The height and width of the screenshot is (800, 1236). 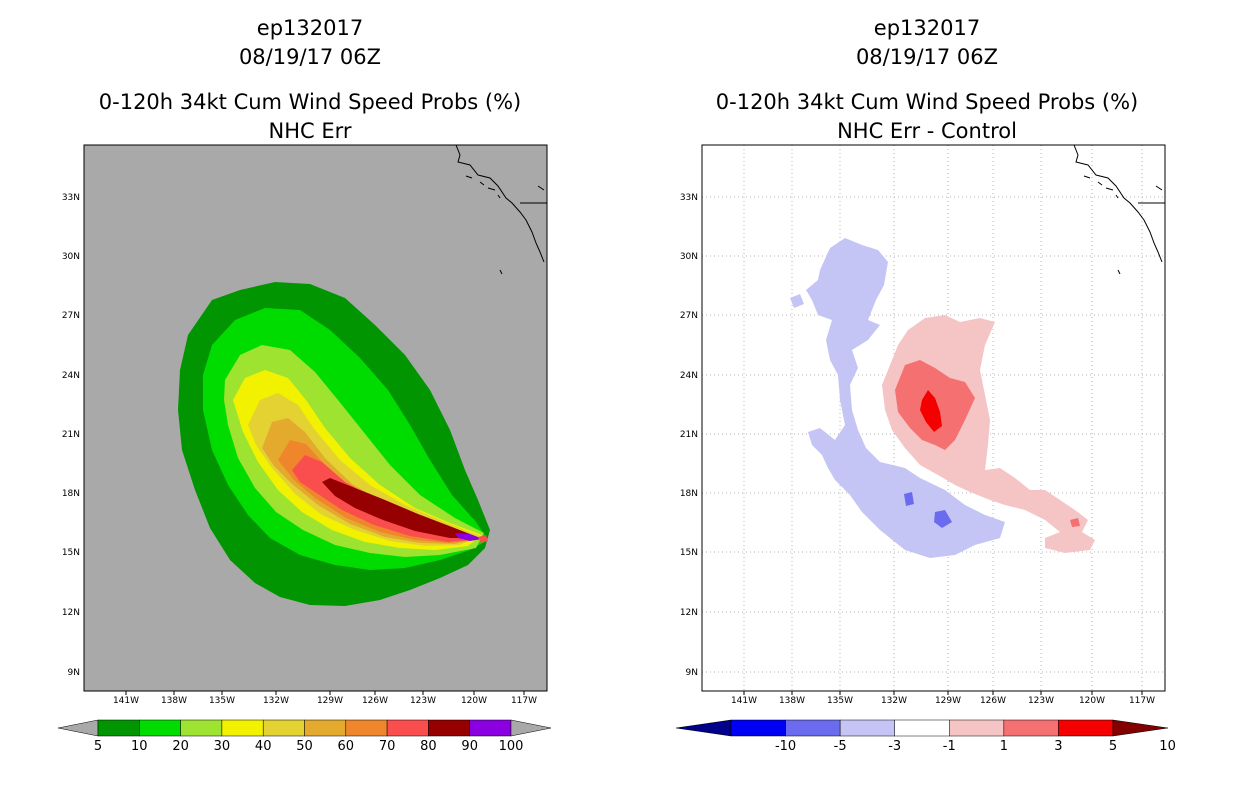 What do you see at coordinates (310, 43) in the screenshot?
I see `left-panel-title: ep132017 08/19/17 06Z` at bounding box center [310, 43].